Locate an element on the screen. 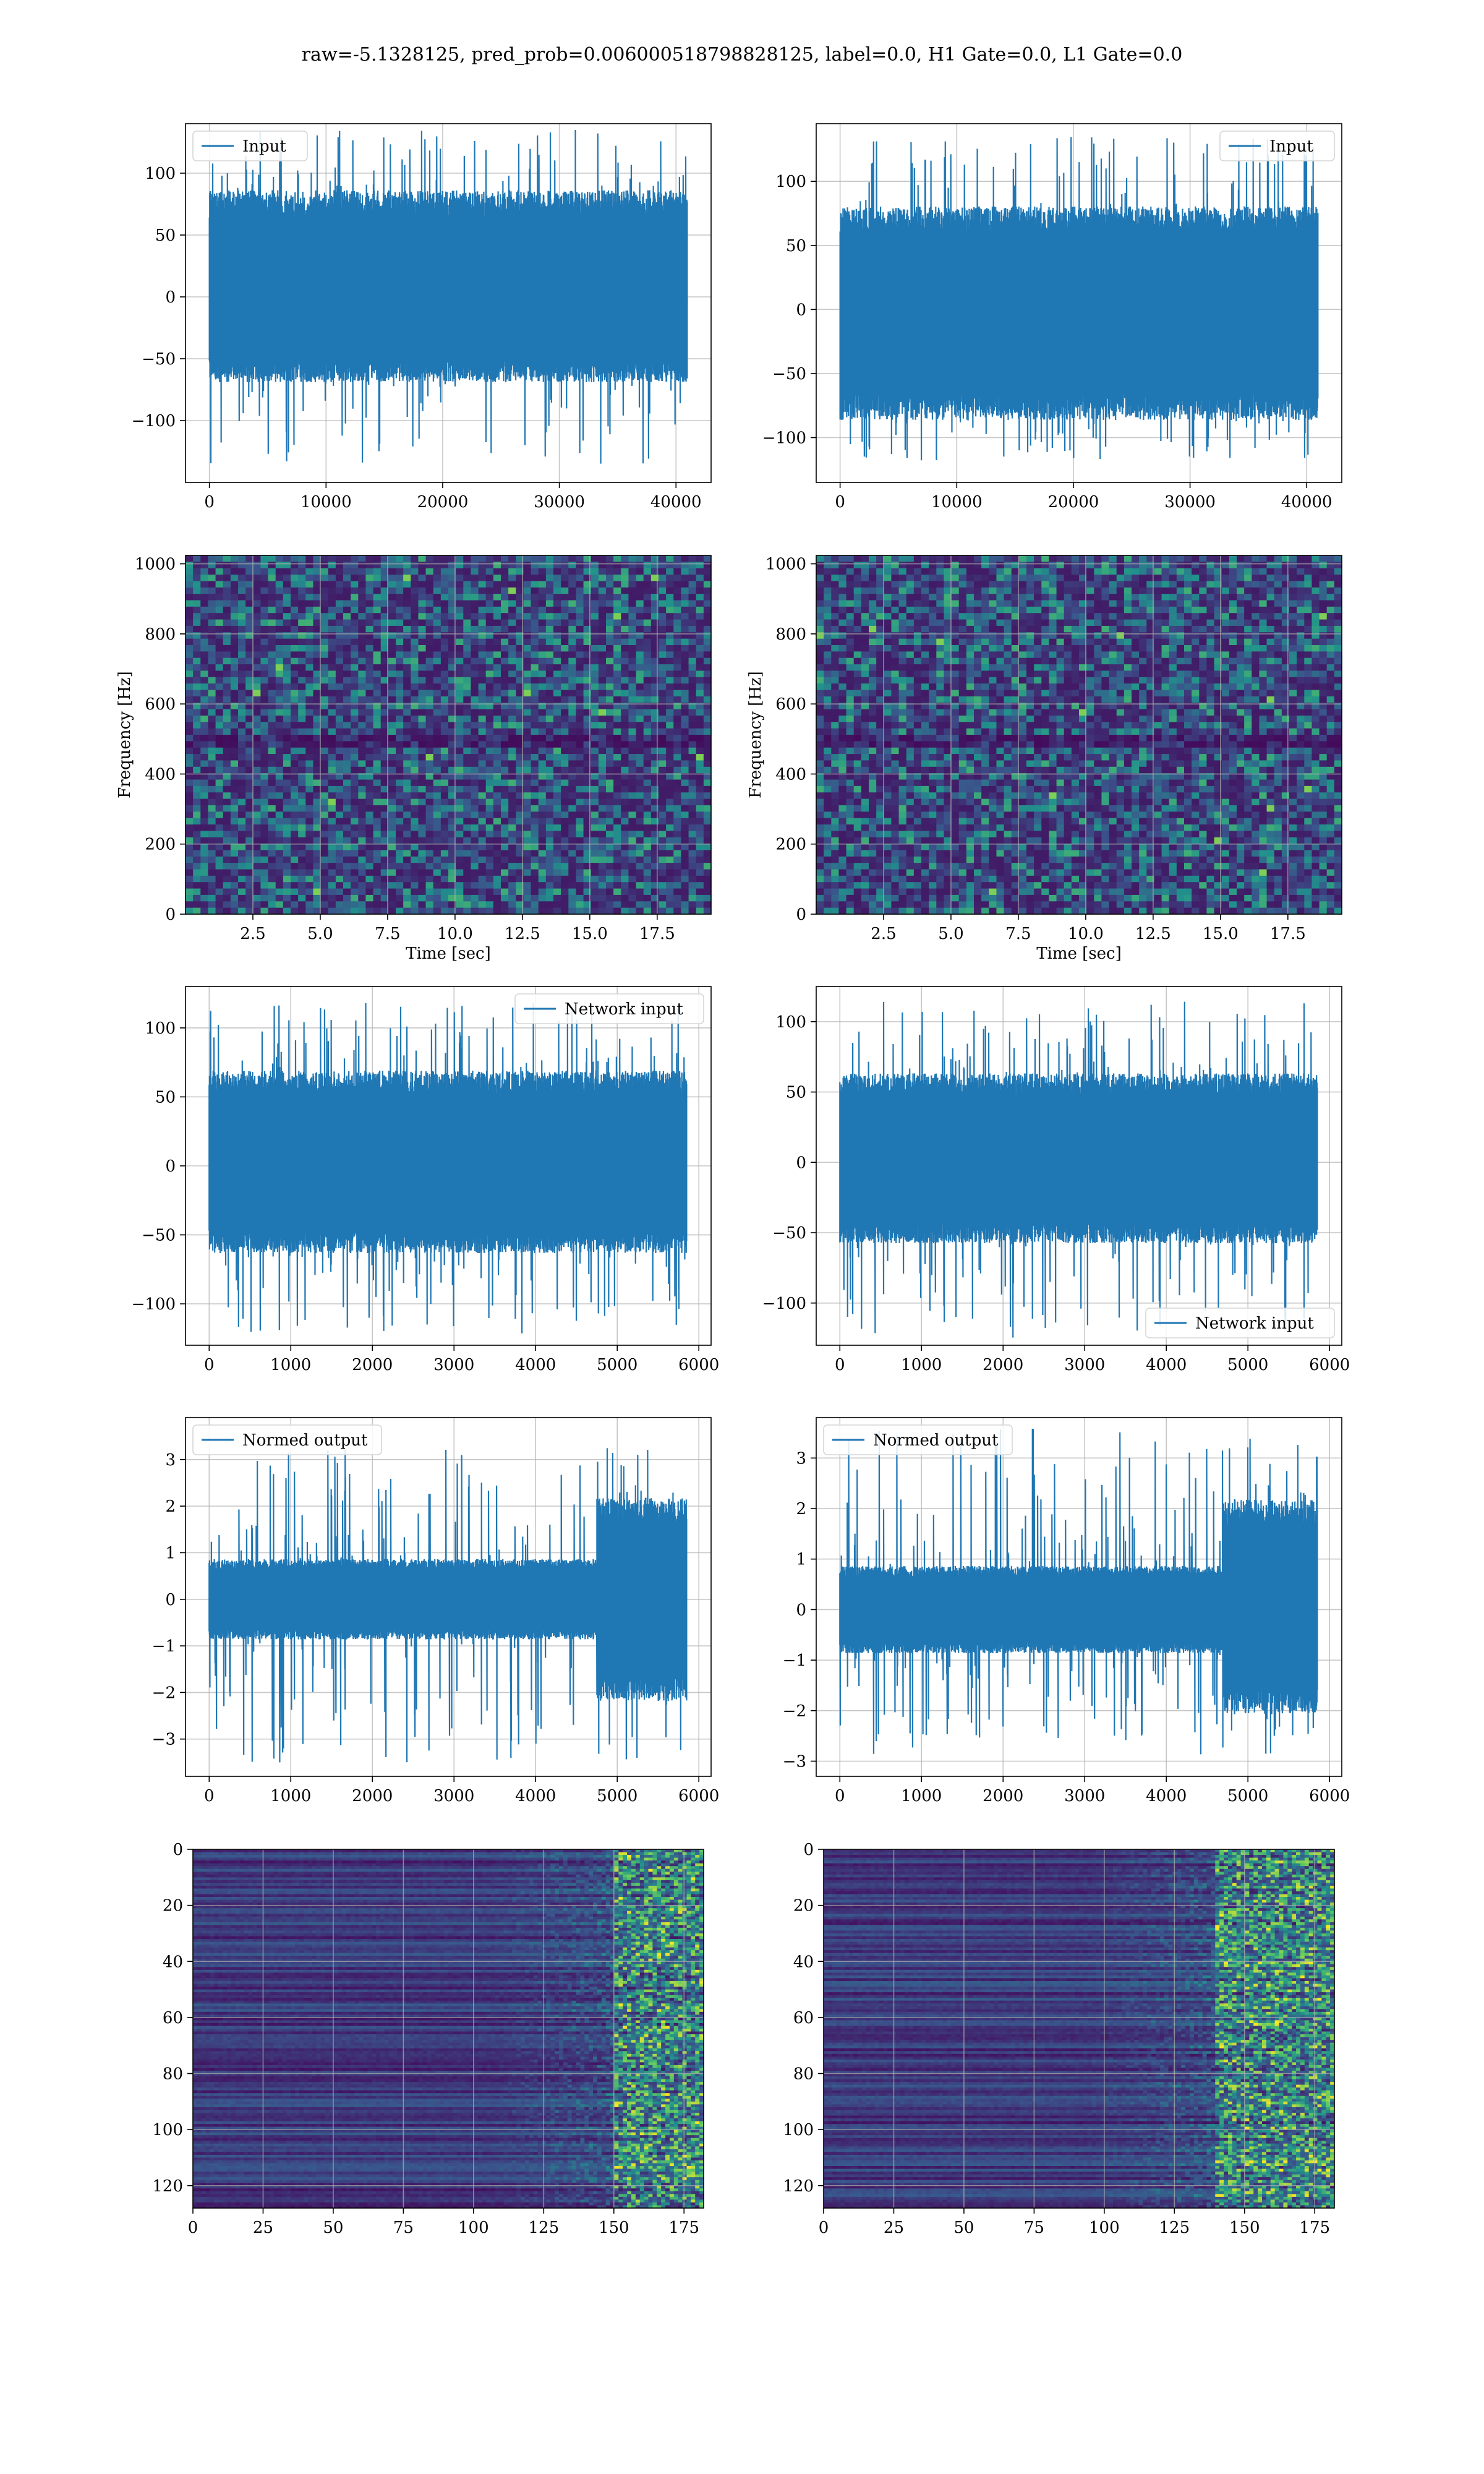 The height and width of the screenshot is (2474, 1484). normed-right-xtick-label: 3000 is located at coordinates (1084, 1796).